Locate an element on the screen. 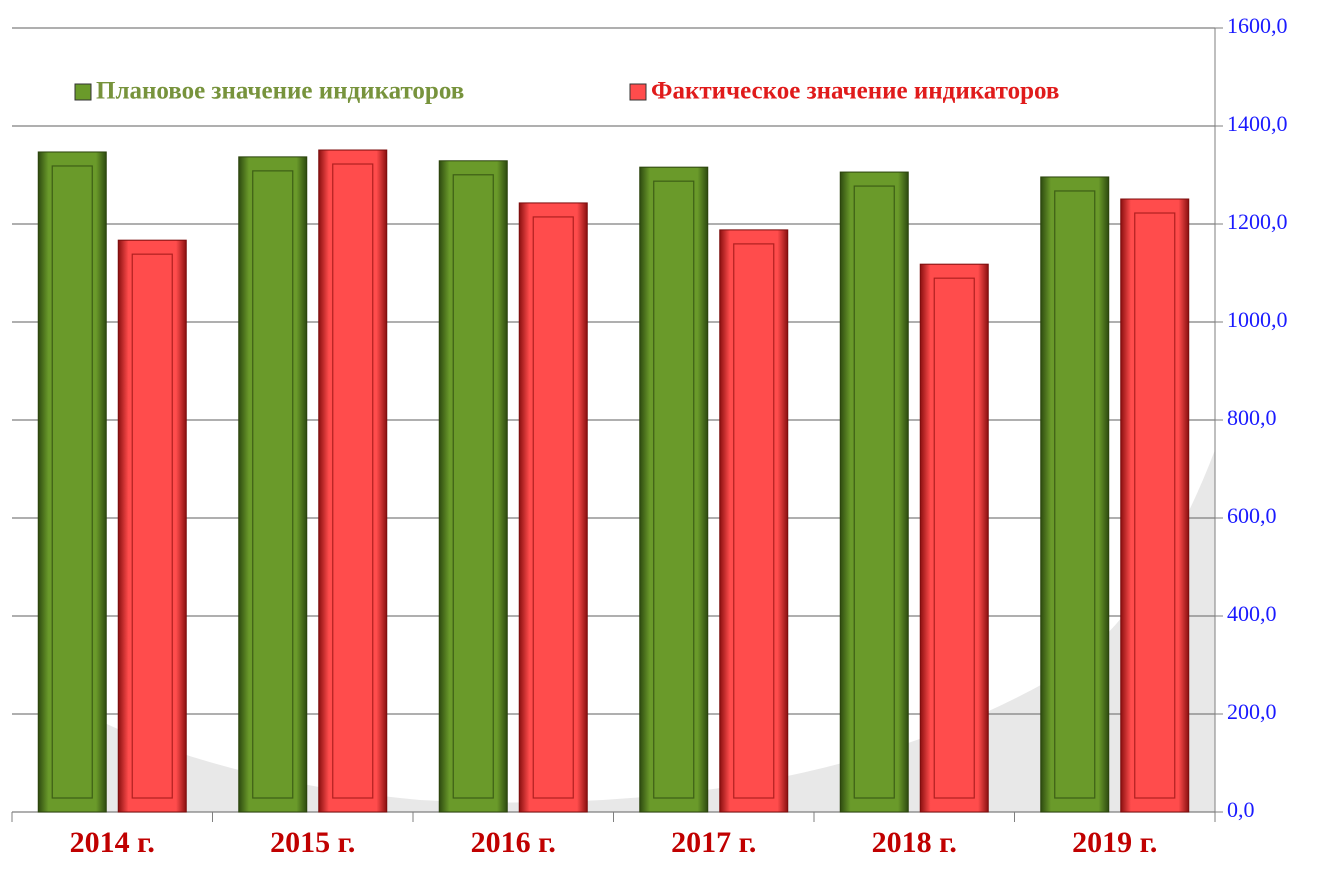  x-tick-label: 2018 г. is located at coordinates (914, 842).